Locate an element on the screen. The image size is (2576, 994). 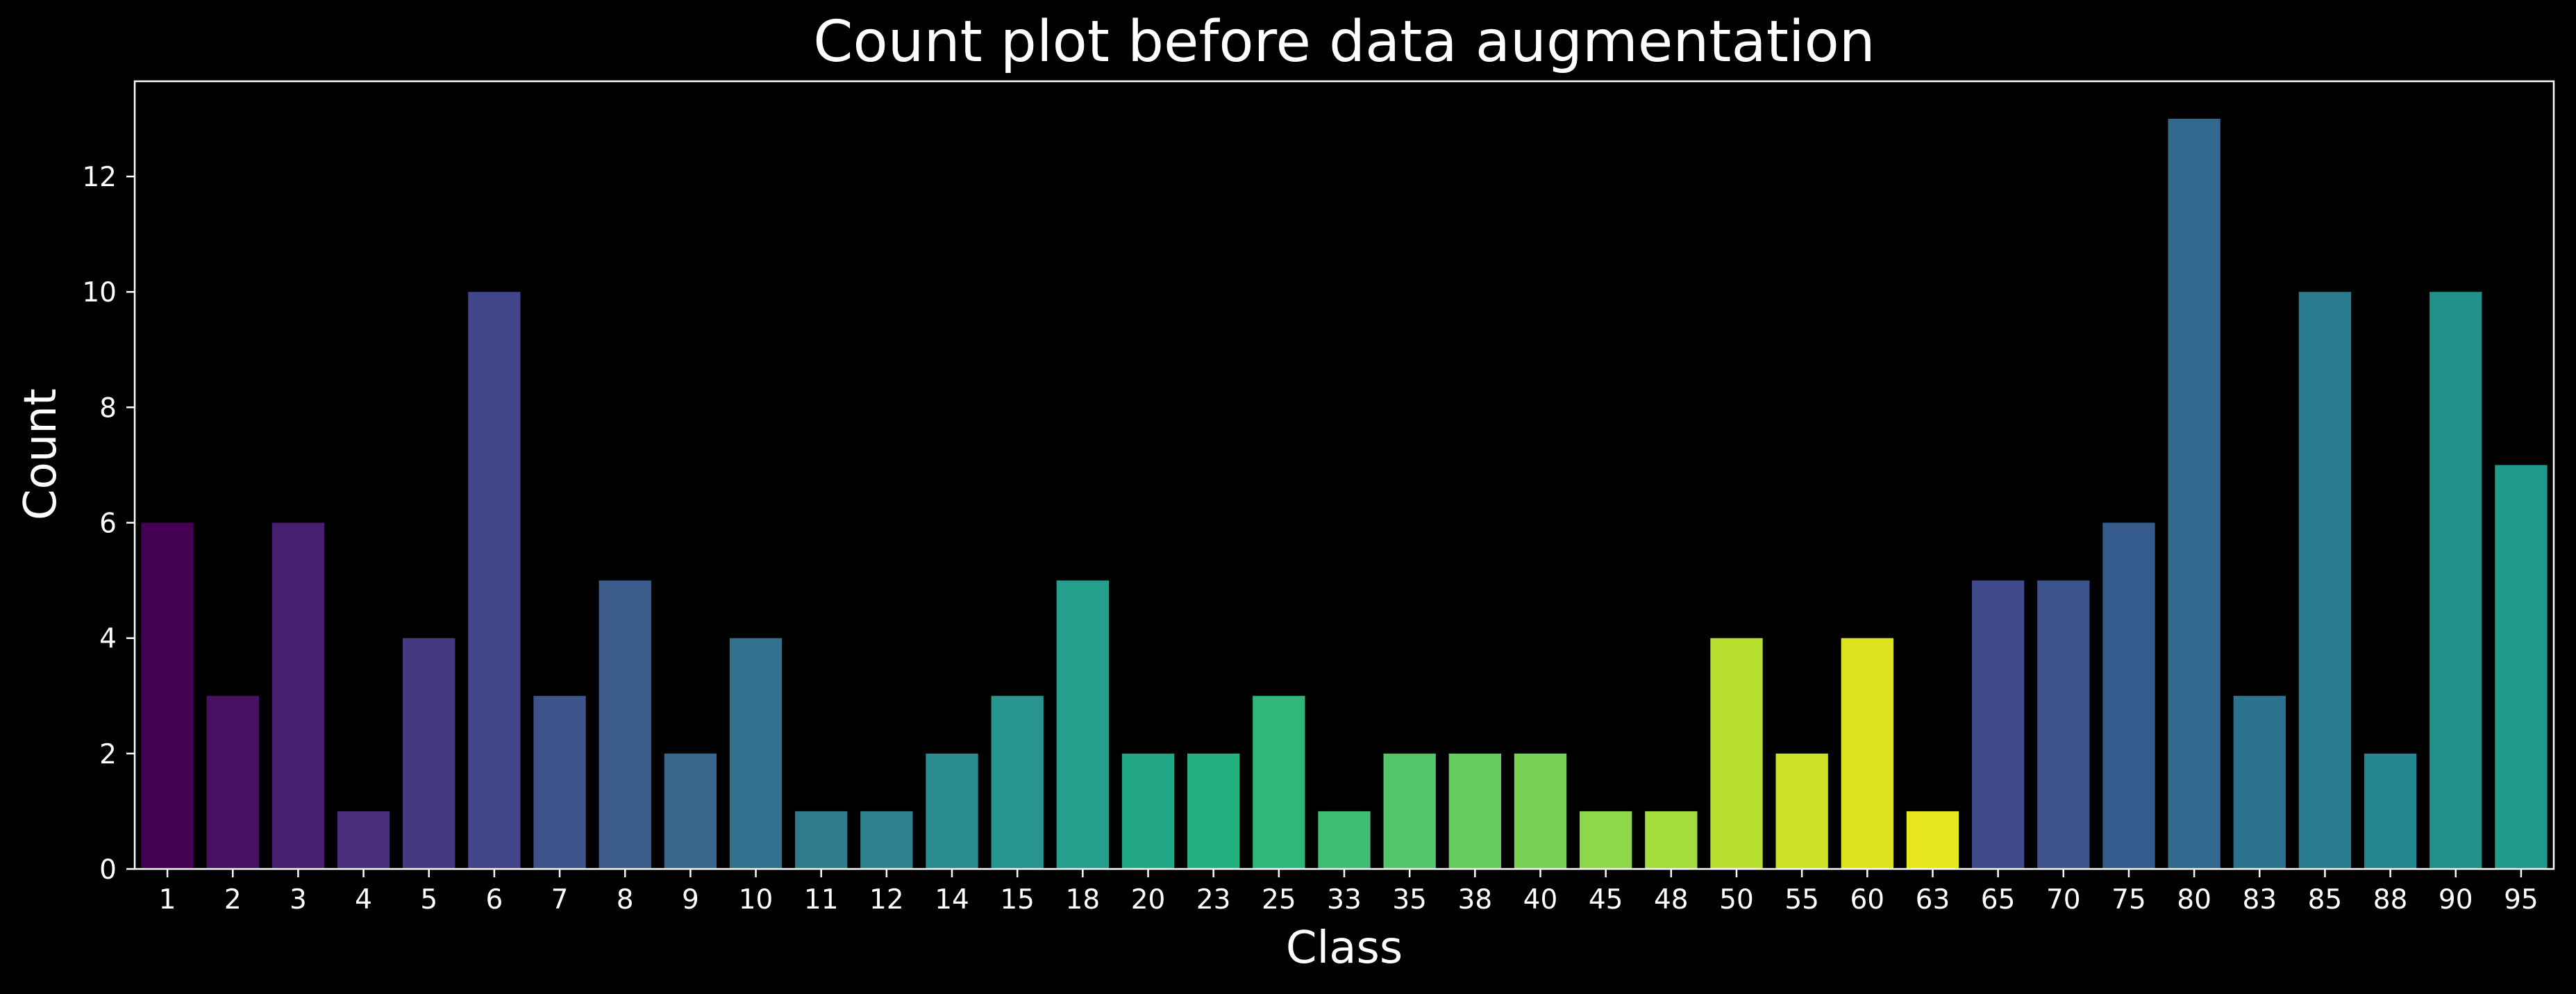
x-tick-label: 90 is located at coordinates (2456, 900).